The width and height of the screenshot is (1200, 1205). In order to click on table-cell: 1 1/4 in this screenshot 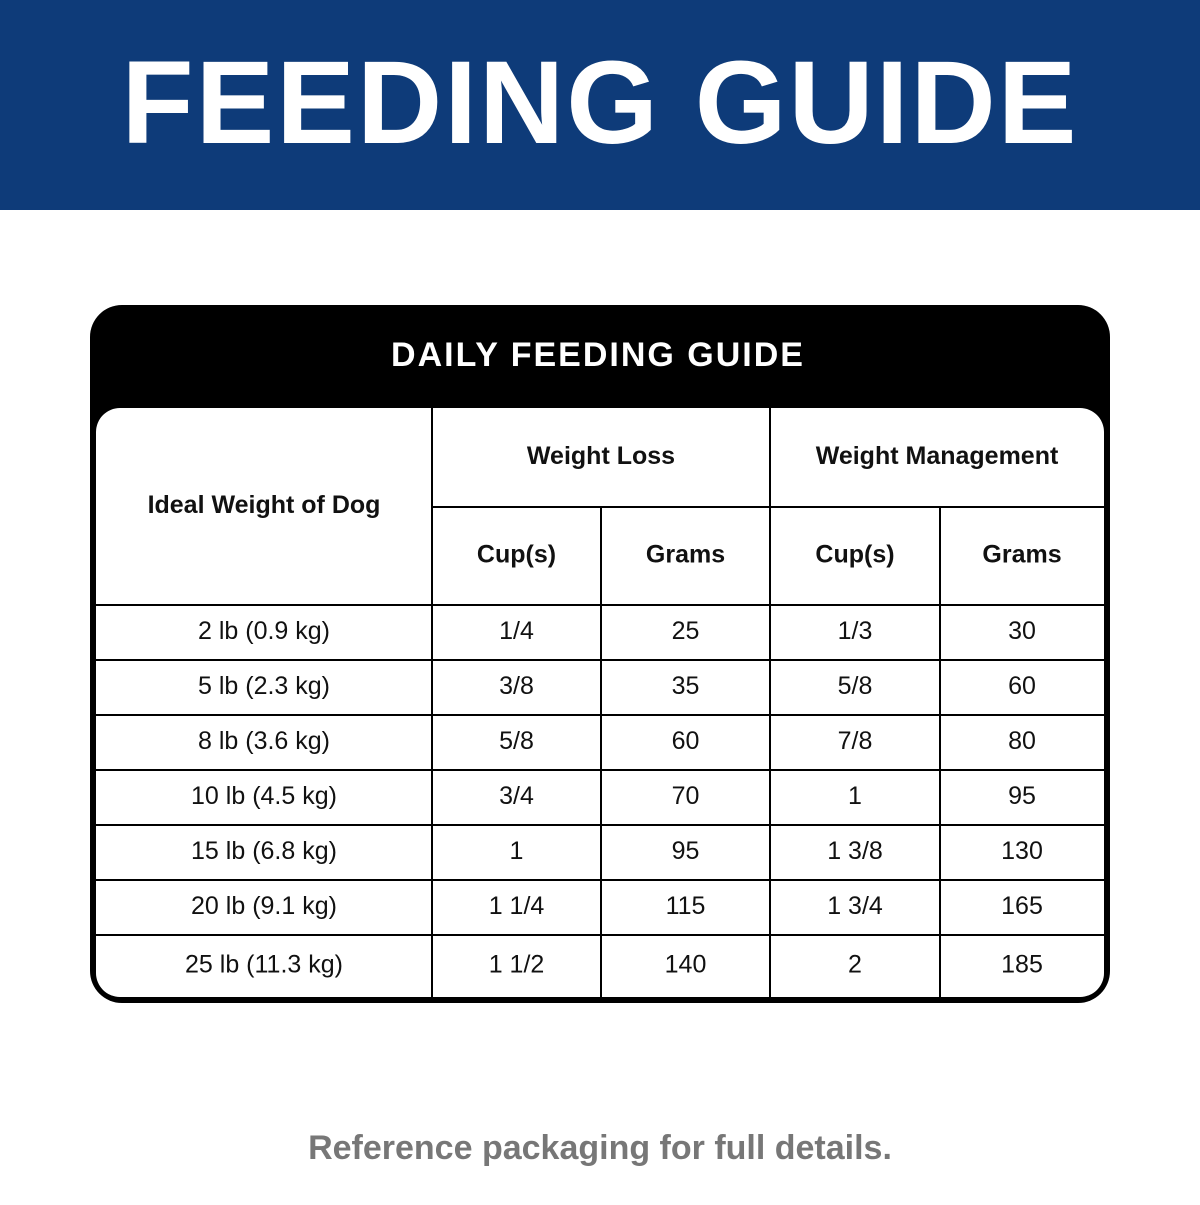, I will do `click(517, 906)`.